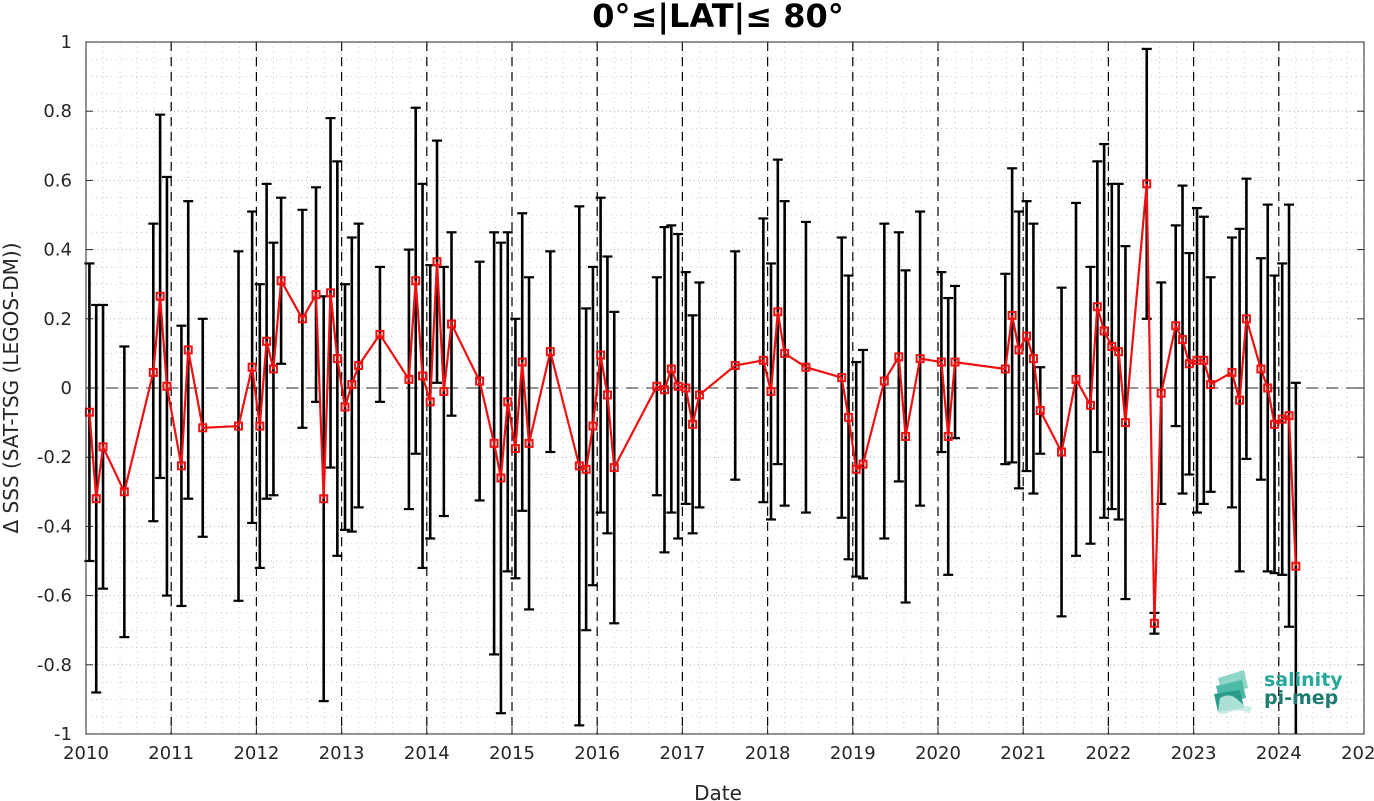  Describe the element at coordinates (63, 734) in the screenshot. I see `y-tick-label: -1` at that location.